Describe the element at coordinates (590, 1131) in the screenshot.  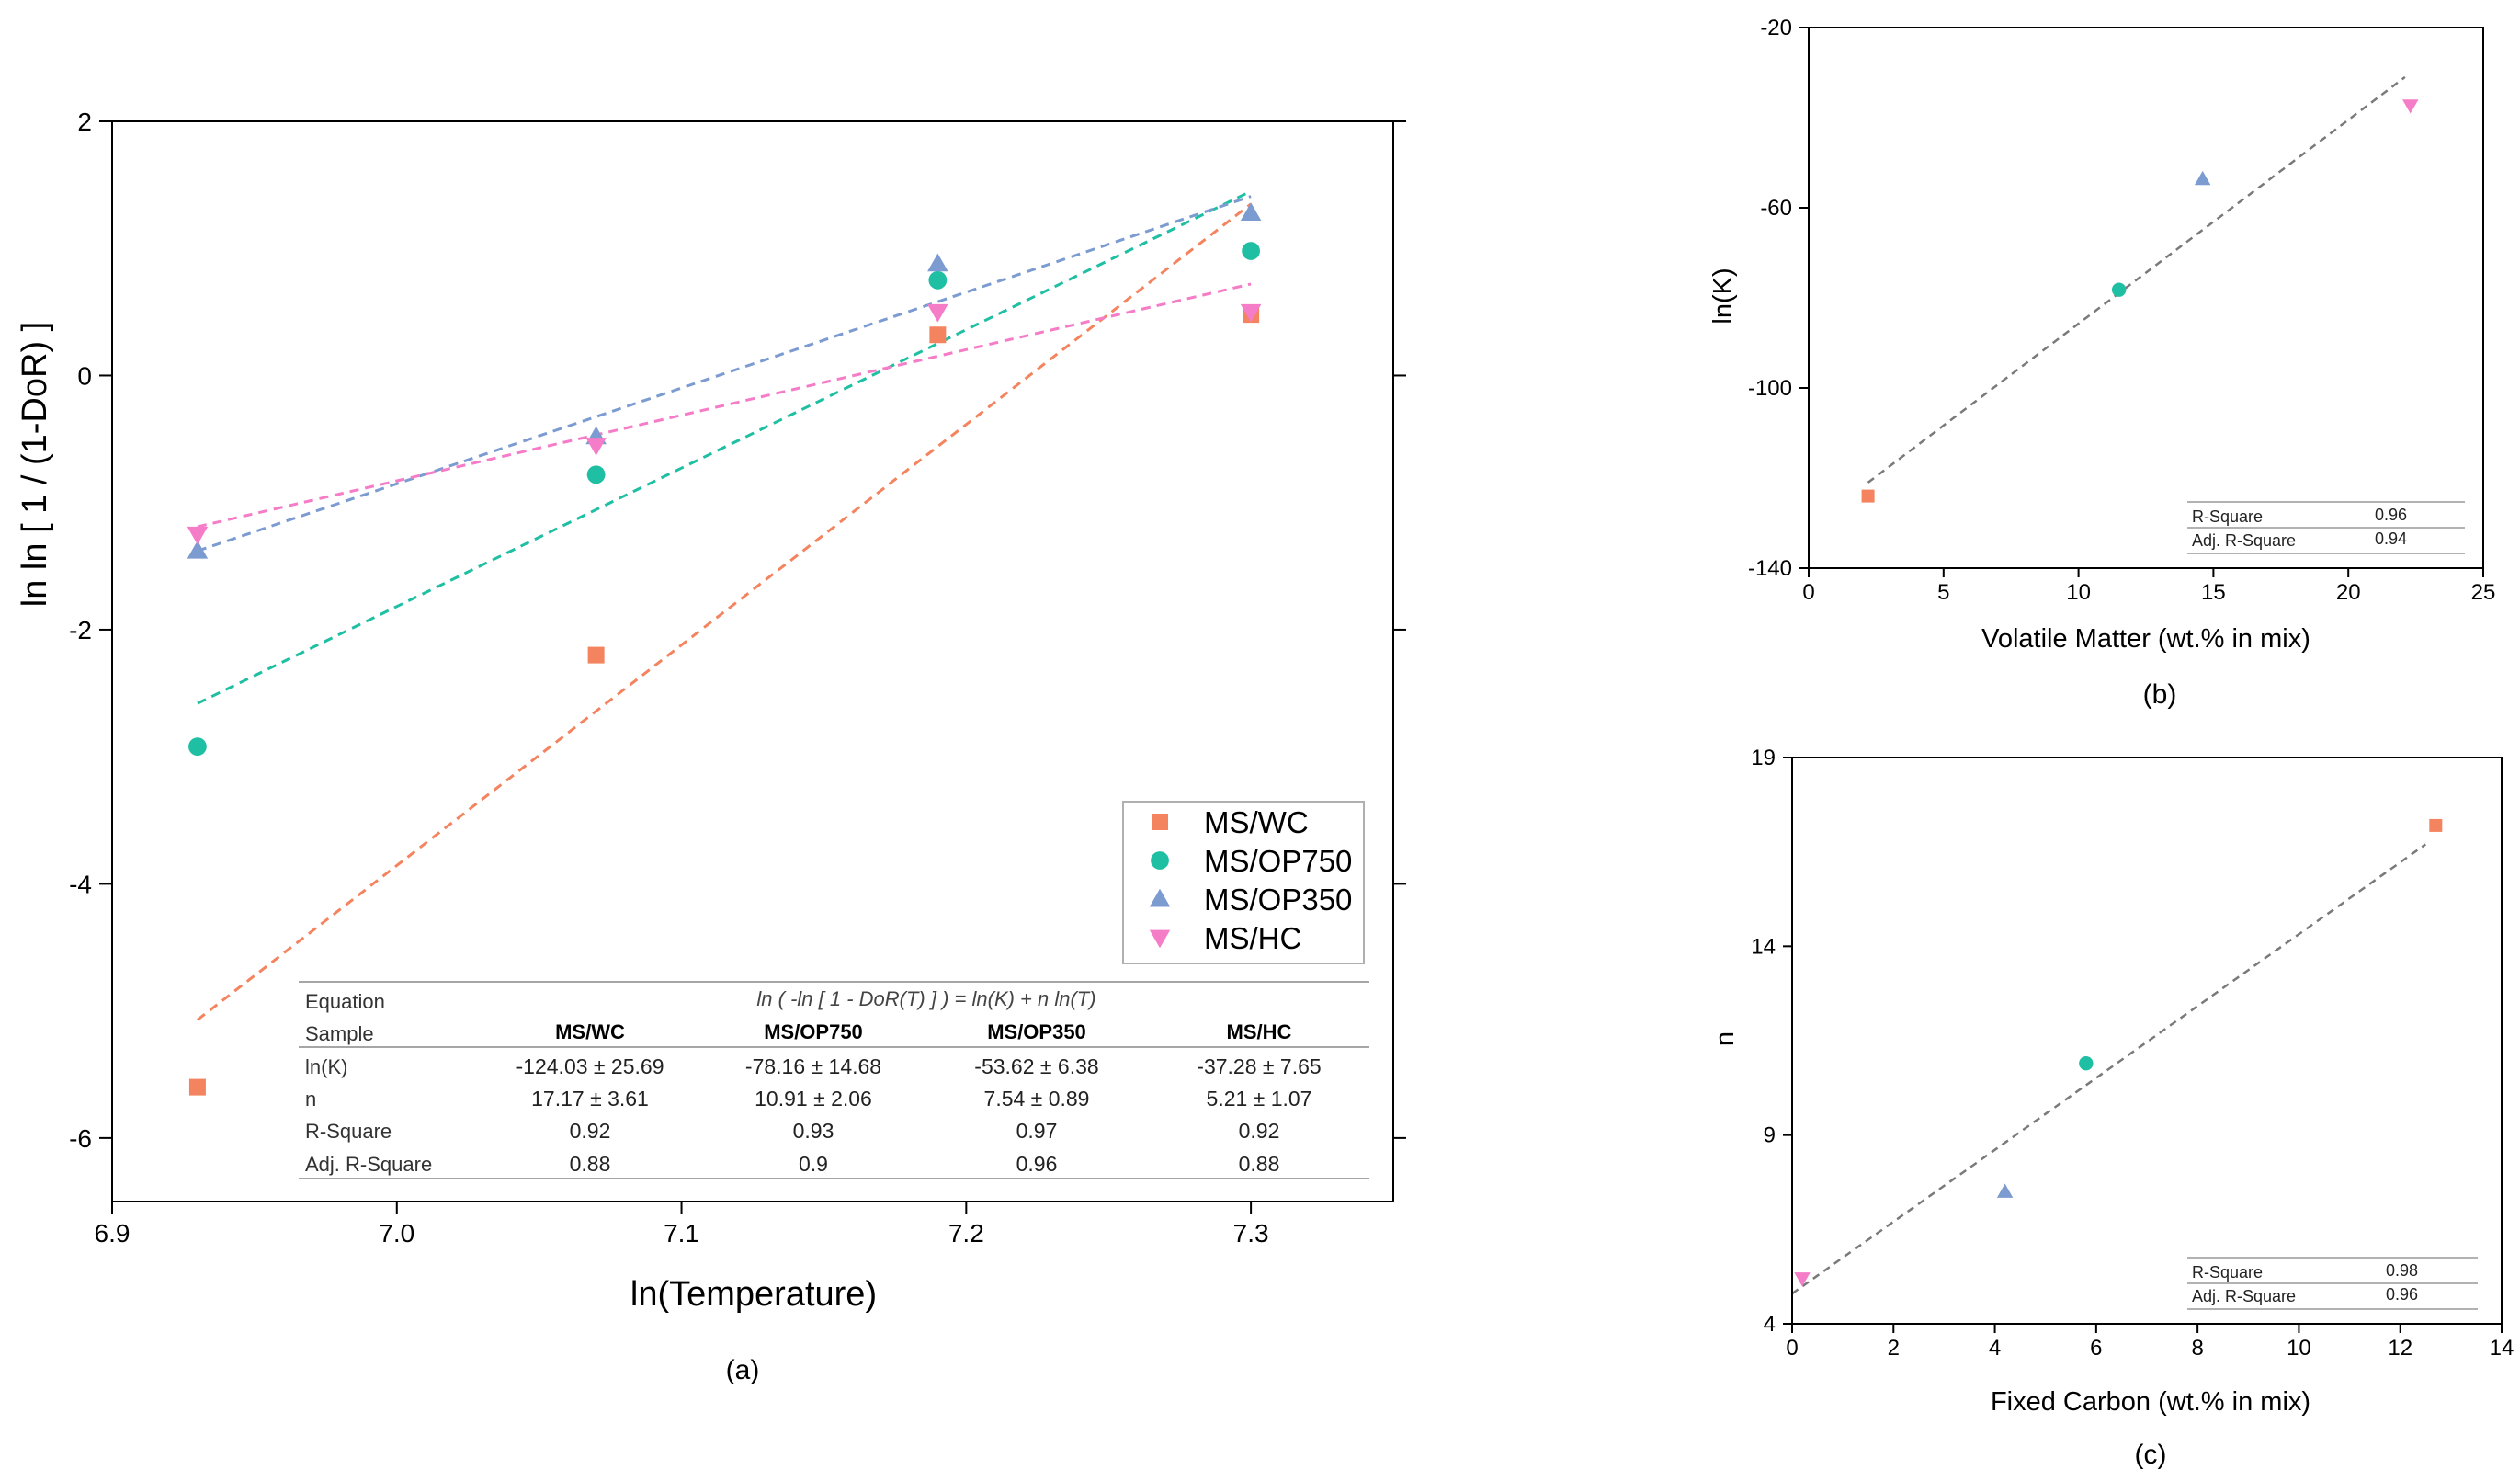
I see `table-cell: 0.92` at that location.